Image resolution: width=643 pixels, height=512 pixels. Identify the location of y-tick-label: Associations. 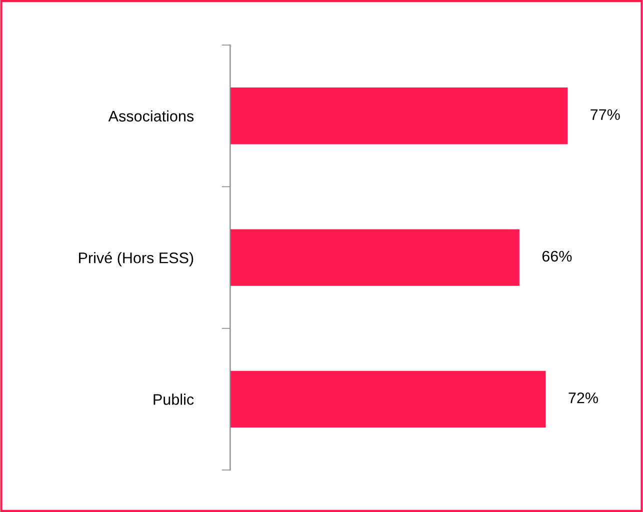
(151, 116).